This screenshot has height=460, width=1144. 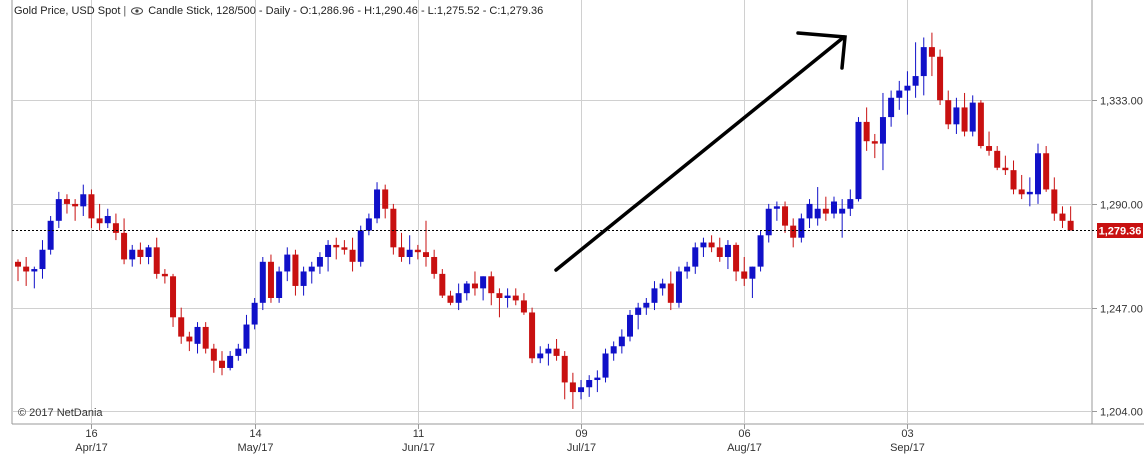 What do you see at coordinates (137, 11) in the screenshot?
I see `eye-icon` at bounding box center [137, 11].